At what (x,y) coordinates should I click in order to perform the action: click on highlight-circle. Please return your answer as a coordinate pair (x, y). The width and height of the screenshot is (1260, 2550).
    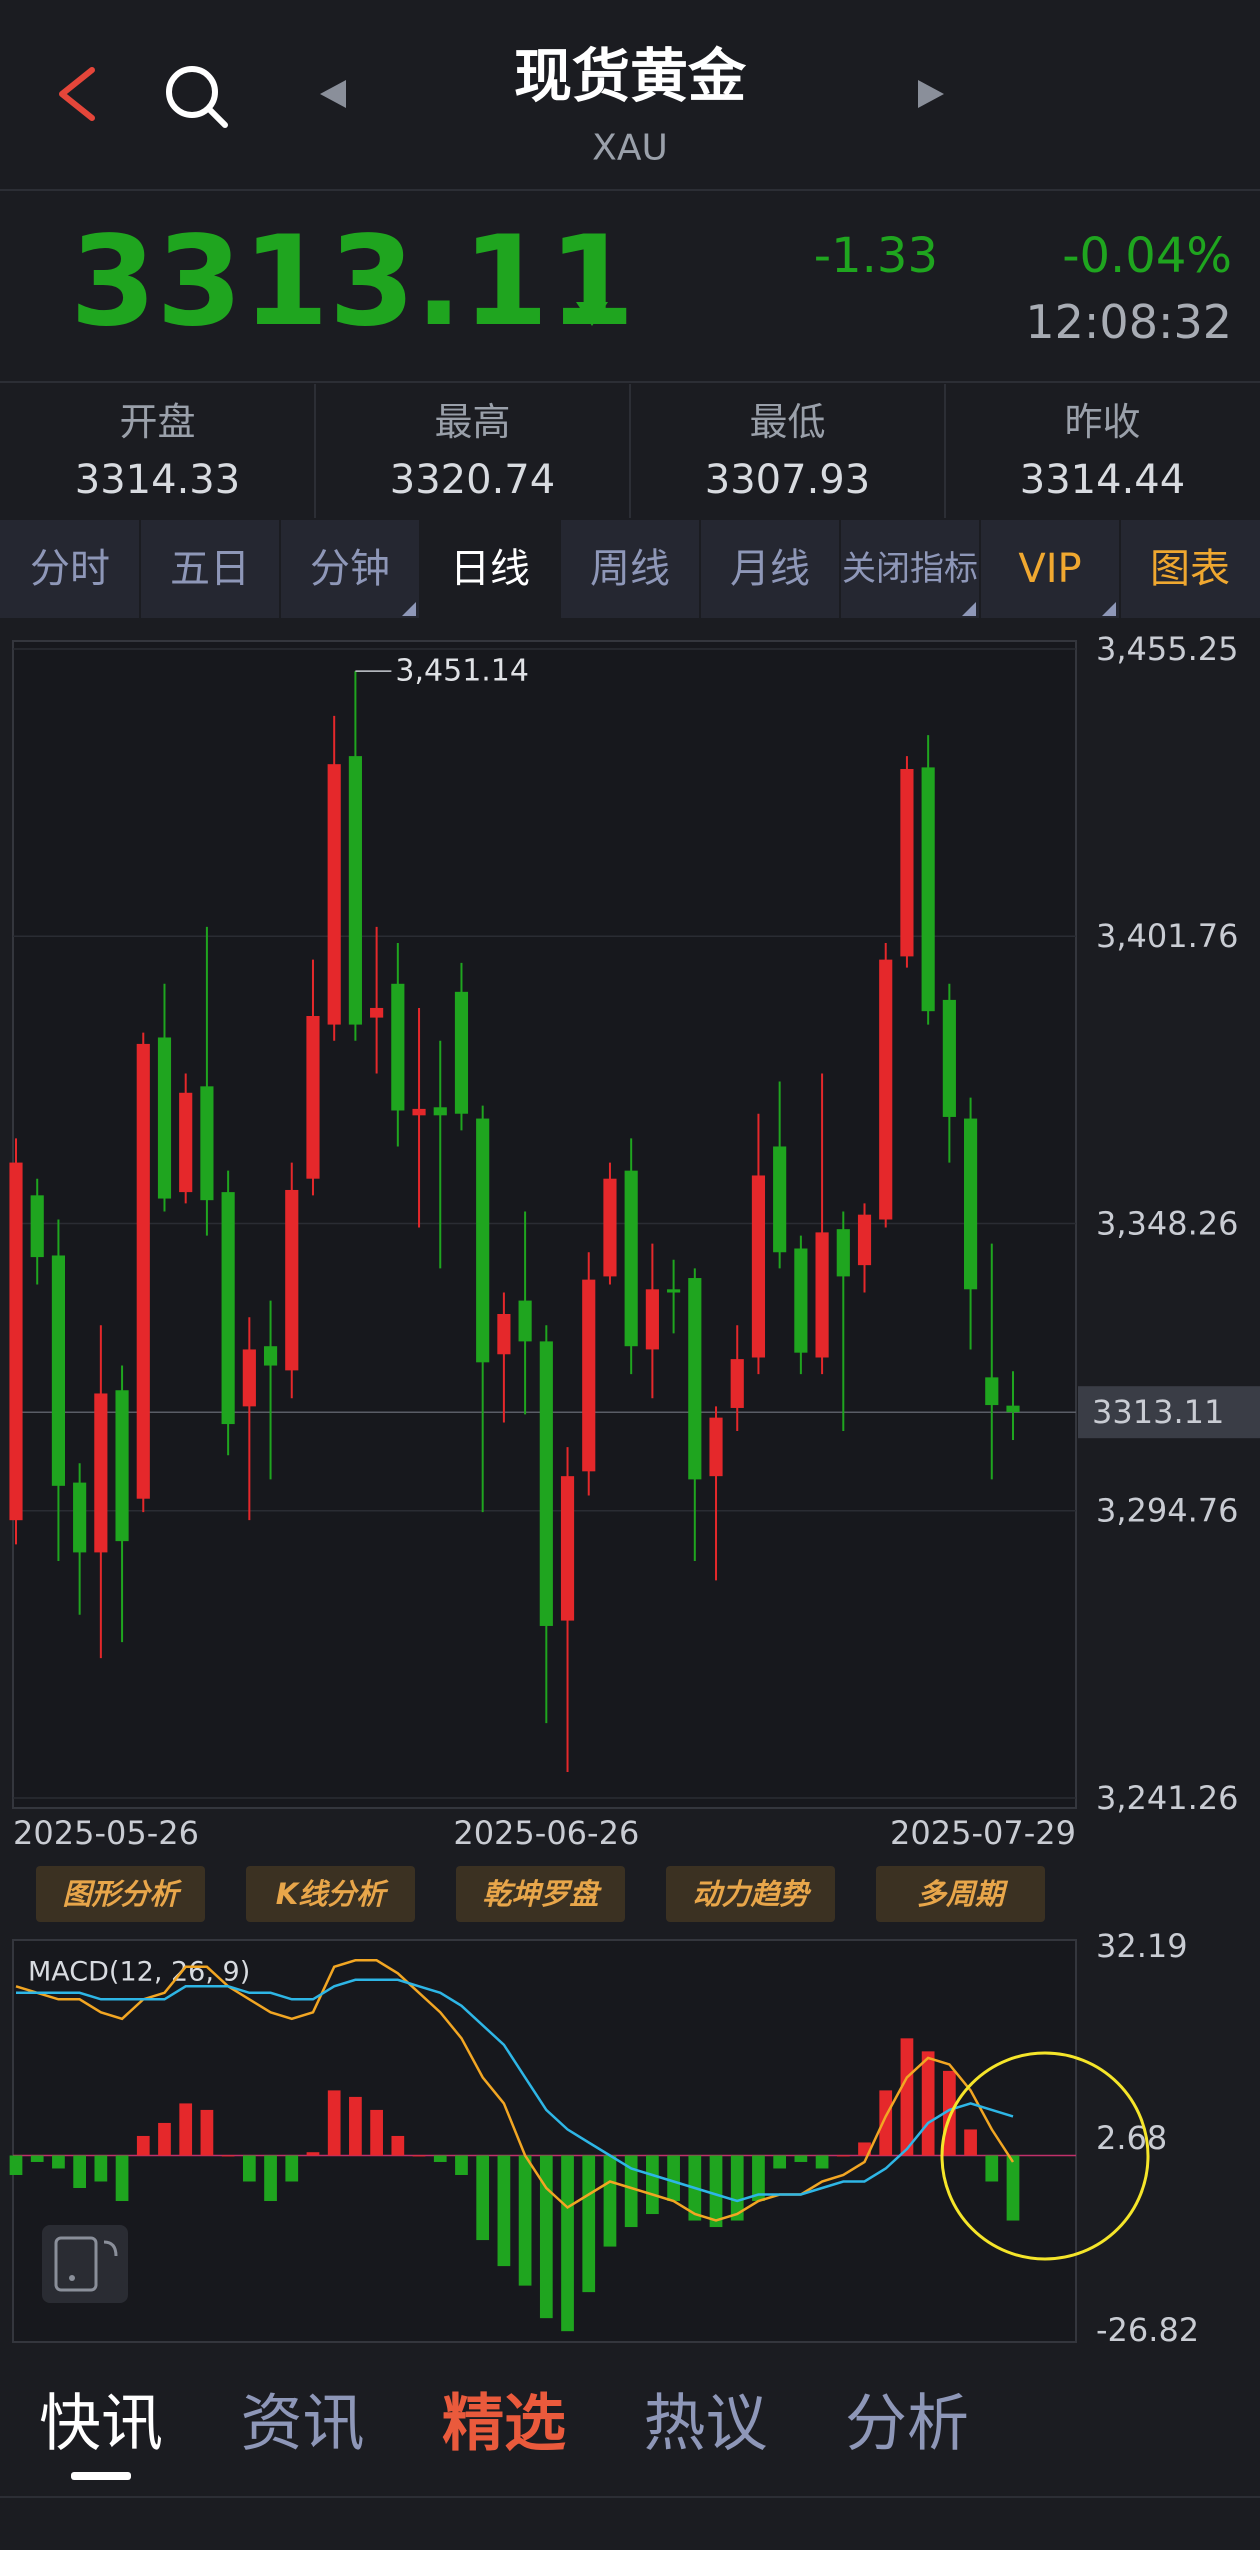
    Looking at the image, I should click on (1045, 2156).